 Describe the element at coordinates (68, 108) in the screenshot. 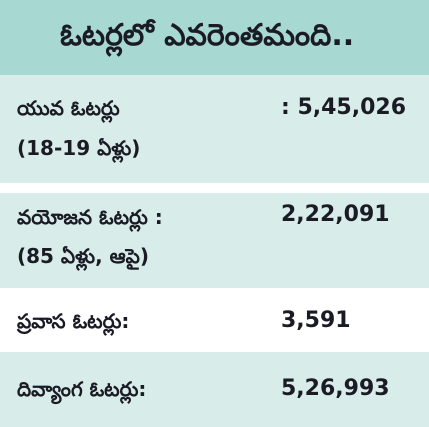

I see `young-voters-label: యువ ఓటర్లు` at that location.